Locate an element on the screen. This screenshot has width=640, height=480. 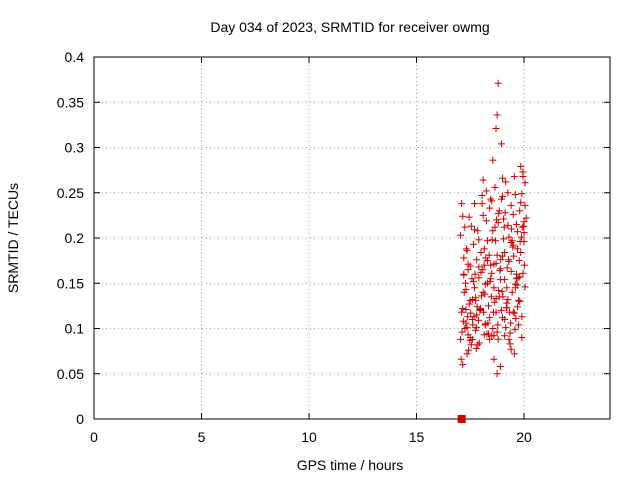
y-tick-label: 0 is located at coordinates (80, 419).